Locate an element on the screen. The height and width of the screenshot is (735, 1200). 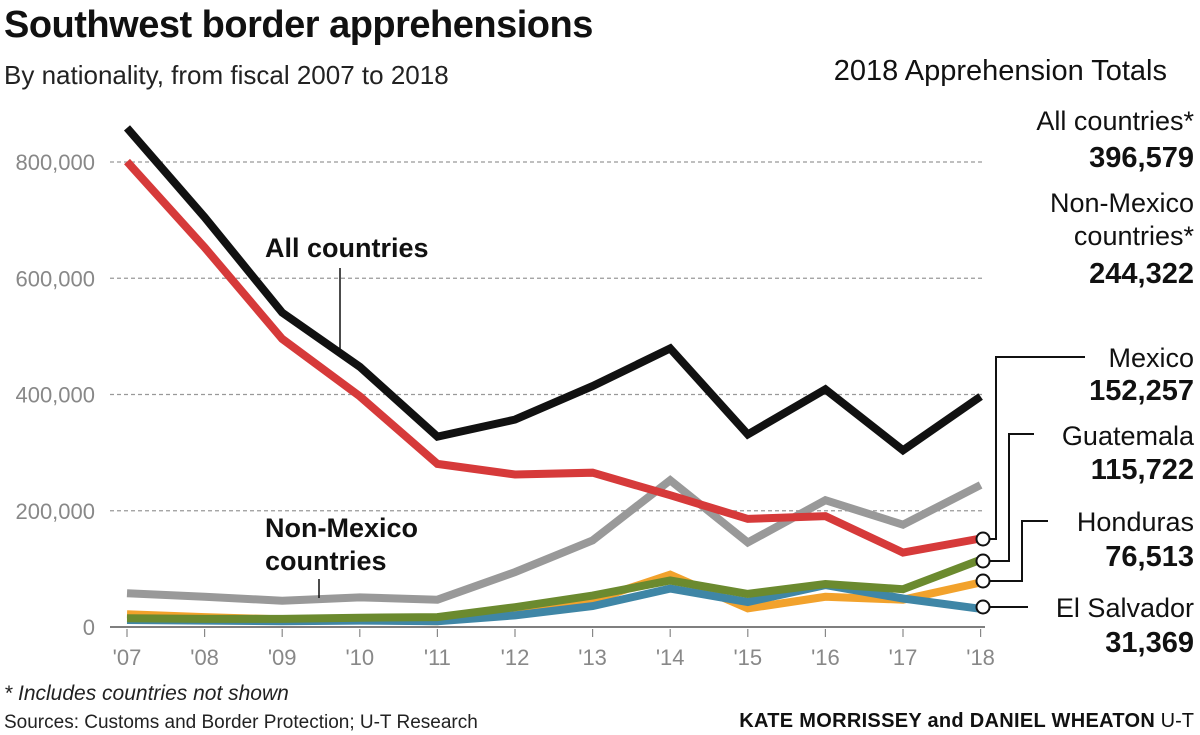
credit-org: U-T is located at coordinates (1177, 721).